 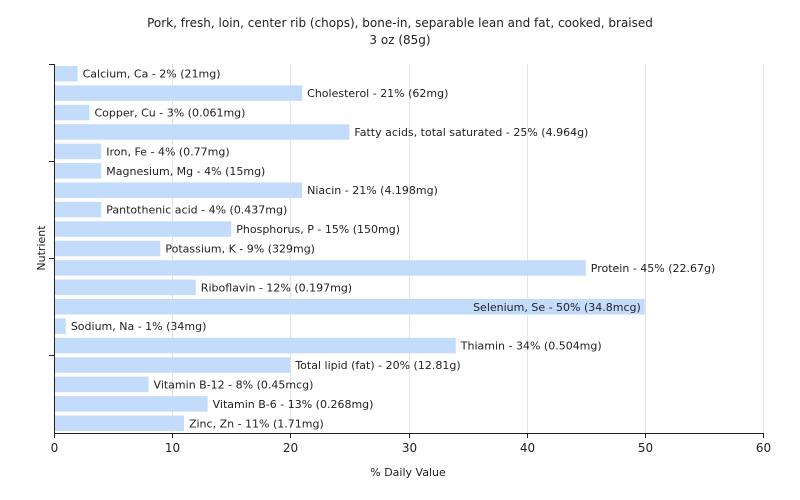 I want to click on bar-label: Iron, Fe - 4% (0.77mg), so click(x=167, y=151).